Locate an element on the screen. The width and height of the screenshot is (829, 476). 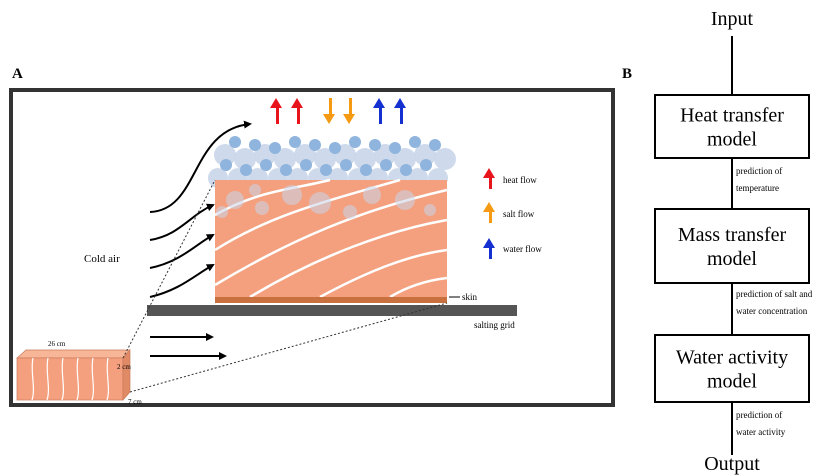
prediction-label: temperature is located at coordinates (757, 188).